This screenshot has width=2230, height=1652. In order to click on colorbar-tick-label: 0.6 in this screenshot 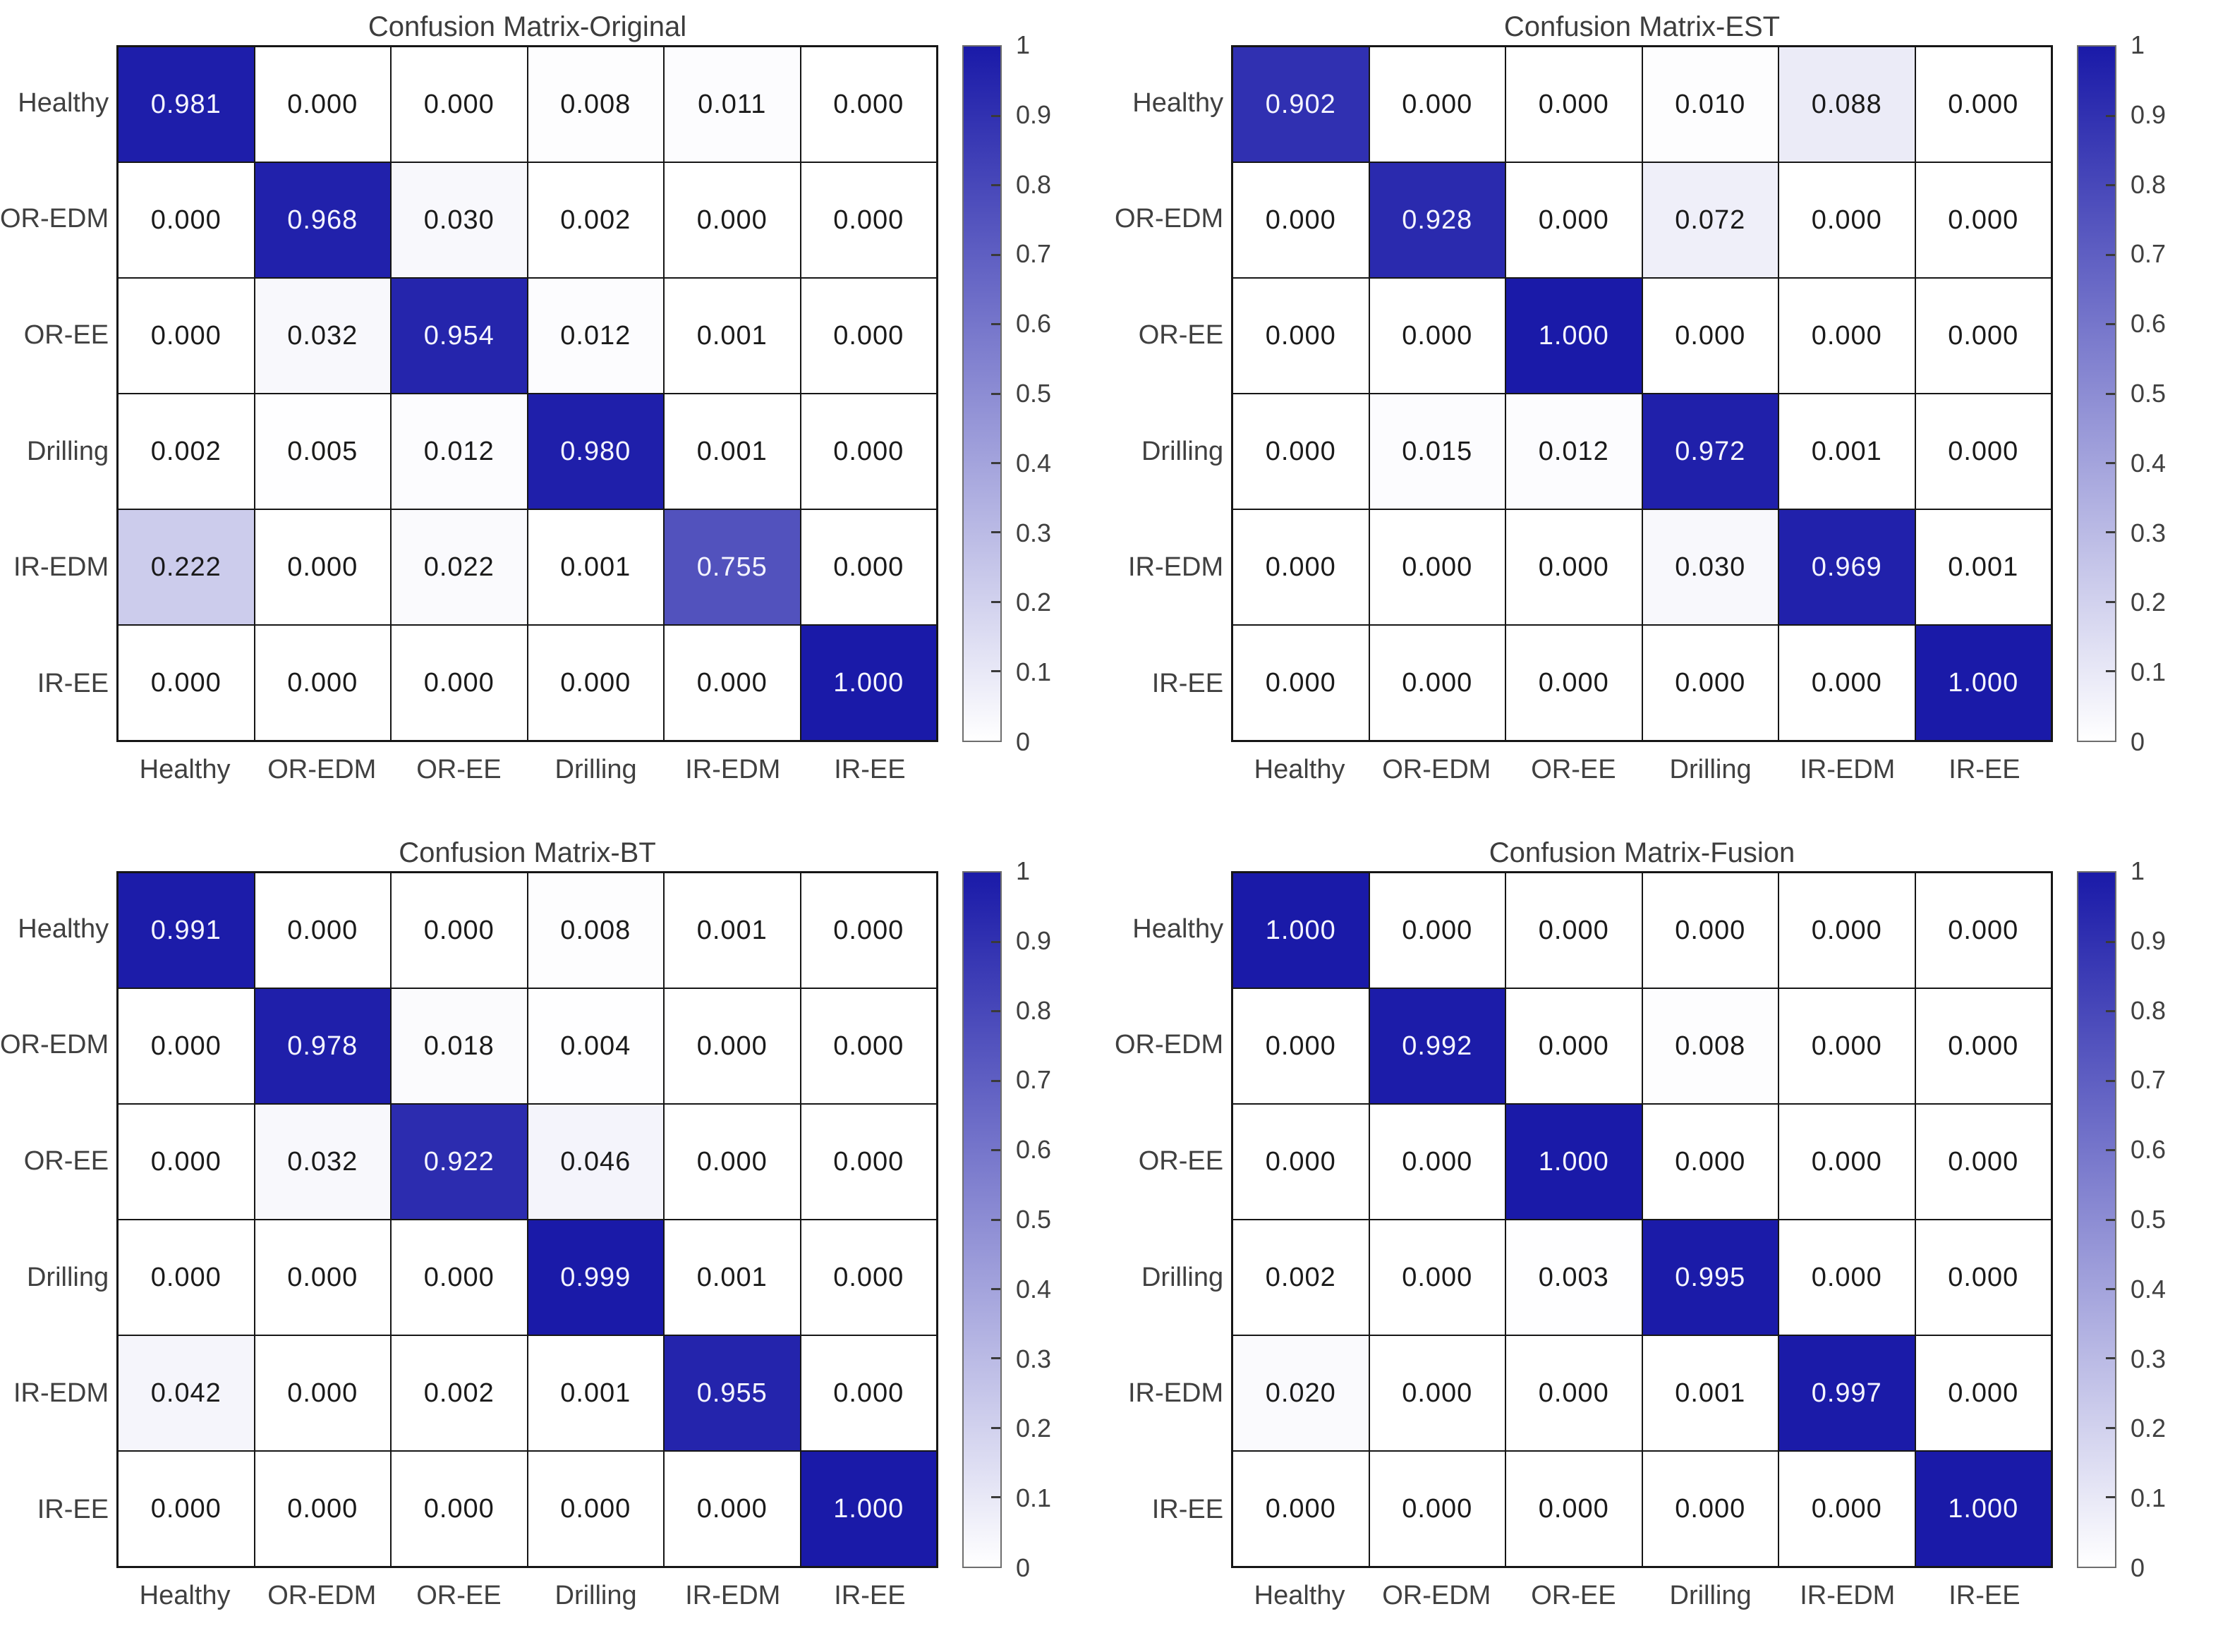, I will do `click(2149, 324)`.